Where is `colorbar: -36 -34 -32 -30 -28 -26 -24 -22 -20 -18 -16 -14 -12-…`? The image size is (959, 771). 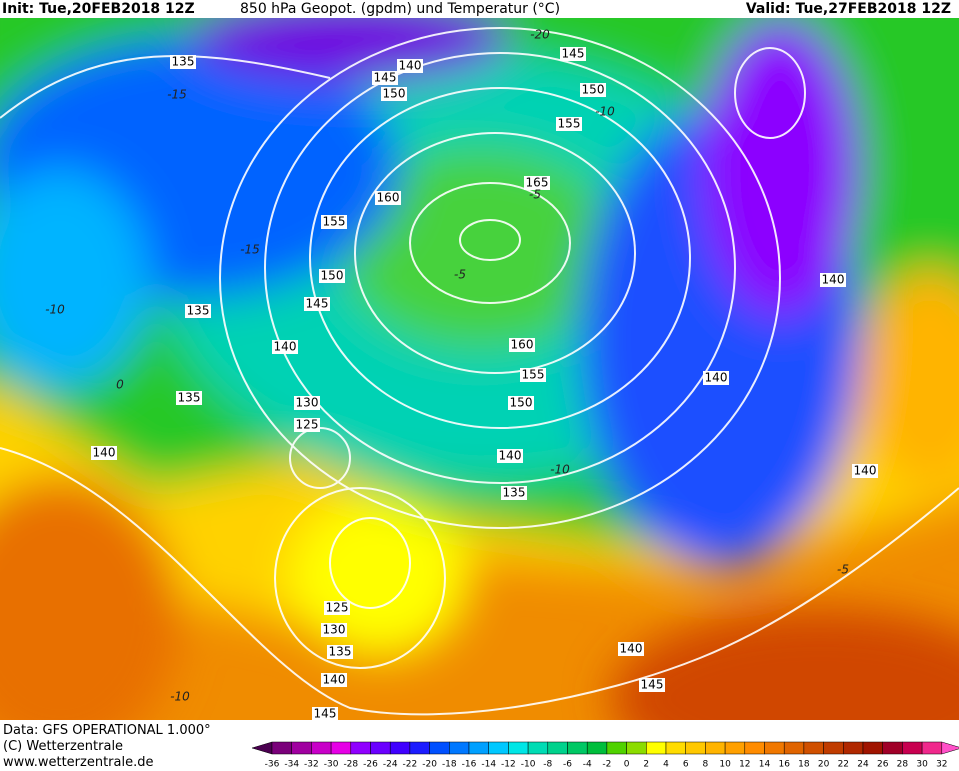 colorbar: -36 -34 -32 -30 -28 -26 -24 -22 -20 -18 -16 -14 -12-… is located at coordinates (605, 755).